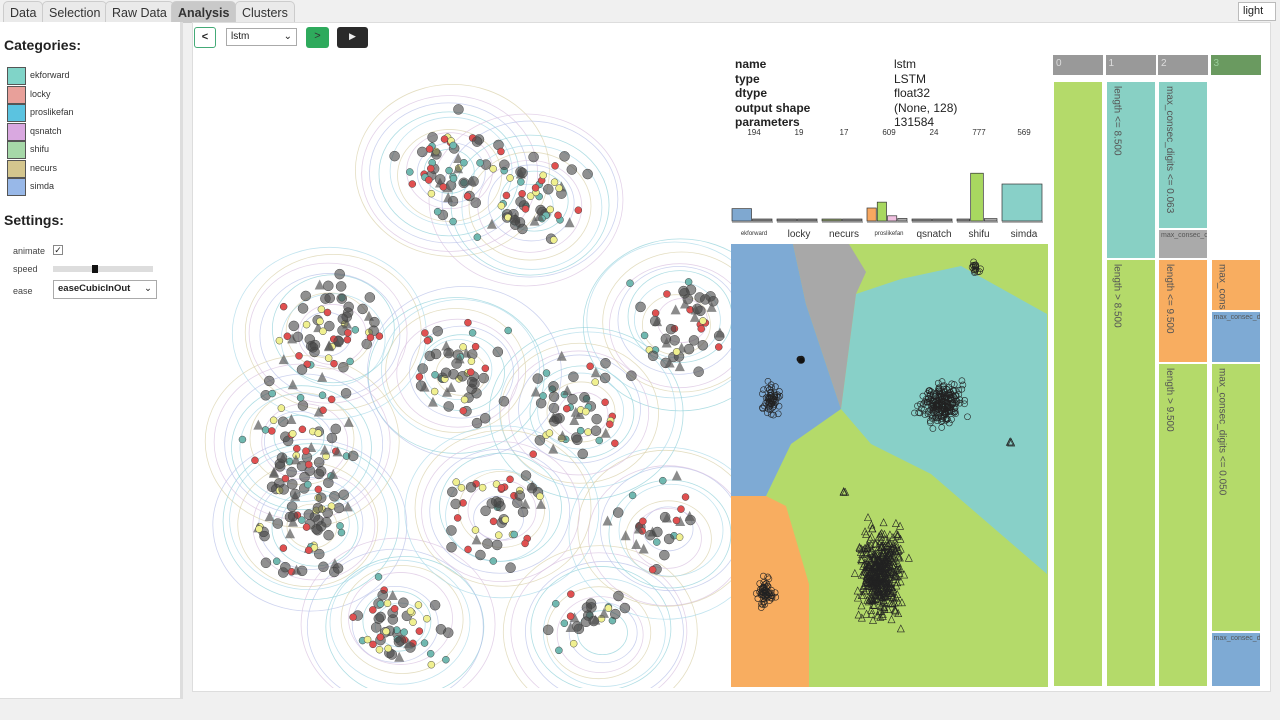 The width and height of the screenshot is (1280, 720). What do you see at coordinates (58, 250) in the screenshot?
I see `animate-checkbox: ✓` at bounding box center [58, 250].